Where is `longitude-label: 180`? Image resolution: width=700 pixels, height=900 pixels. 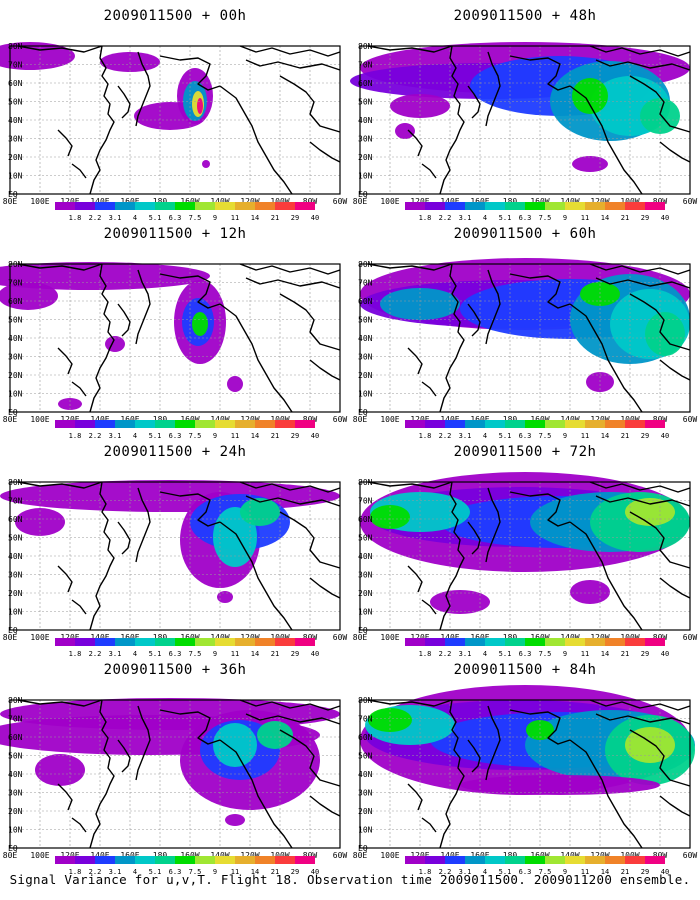
longitude-label: 180 is located at coordinates (510, 201).